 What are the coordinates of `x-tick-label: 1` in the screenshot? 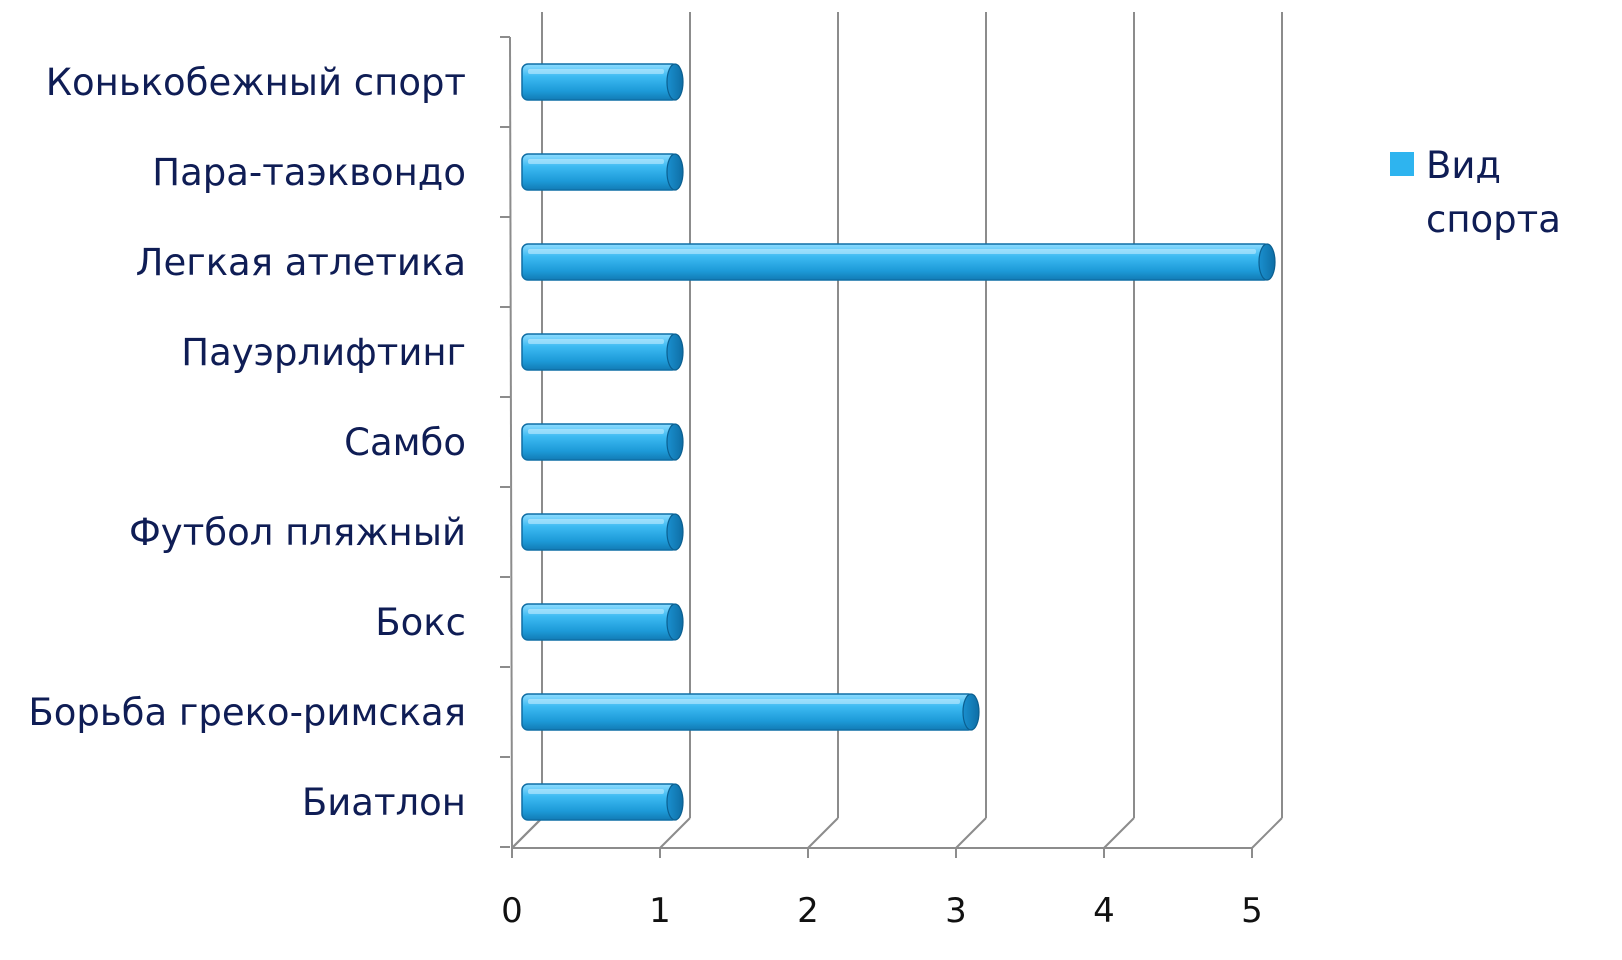 It's located at (660, 911).